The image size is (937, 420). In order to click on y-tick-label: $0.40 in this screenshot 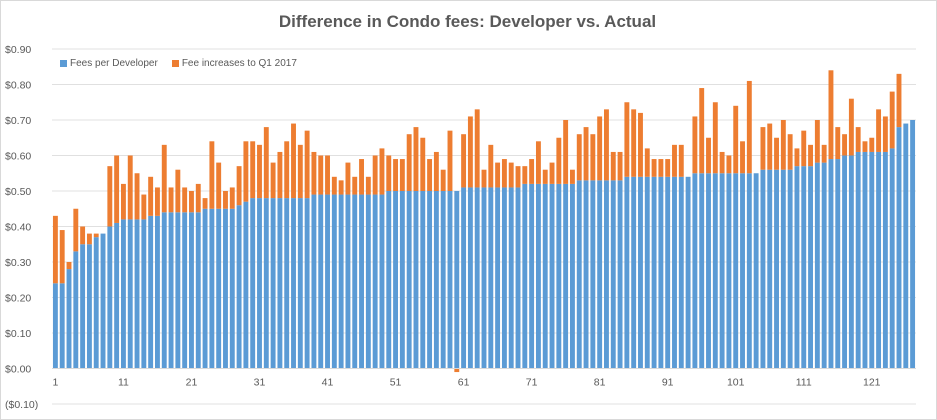, I will do `click(18, 228)`.